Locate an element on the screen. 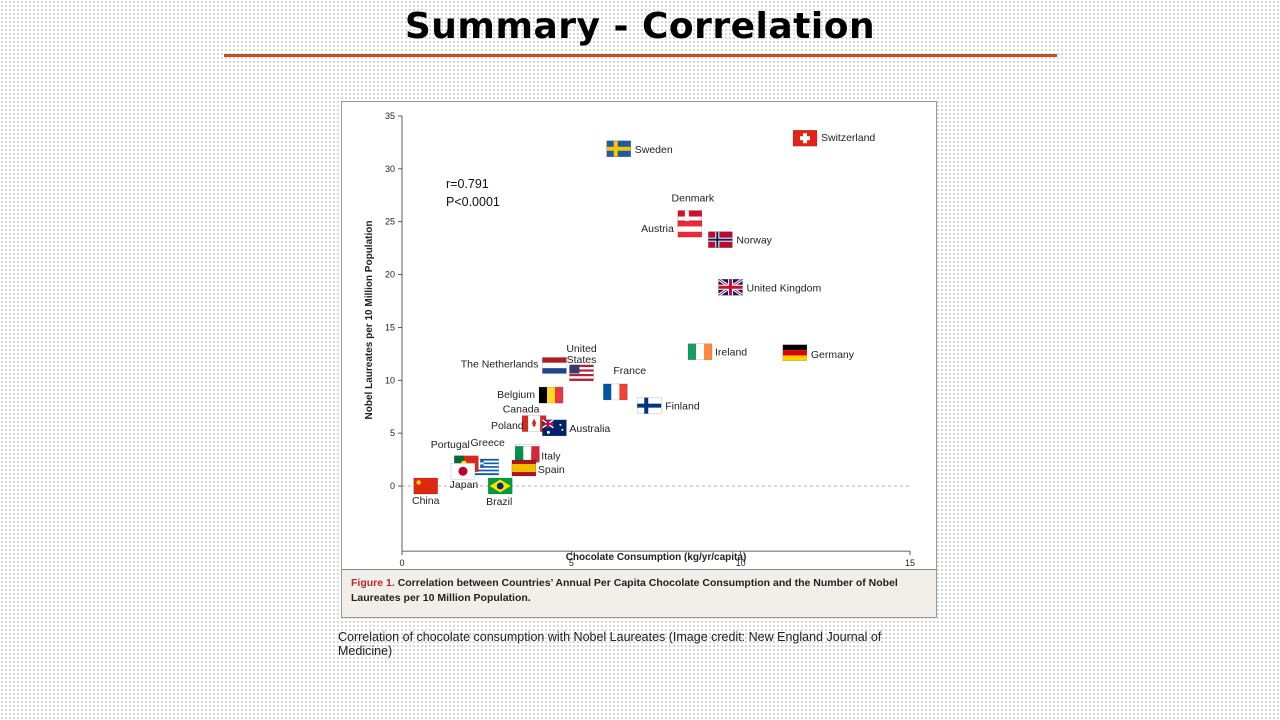  point-label-the-netherlands: The Netherlands is located at coordinates (500, 364).